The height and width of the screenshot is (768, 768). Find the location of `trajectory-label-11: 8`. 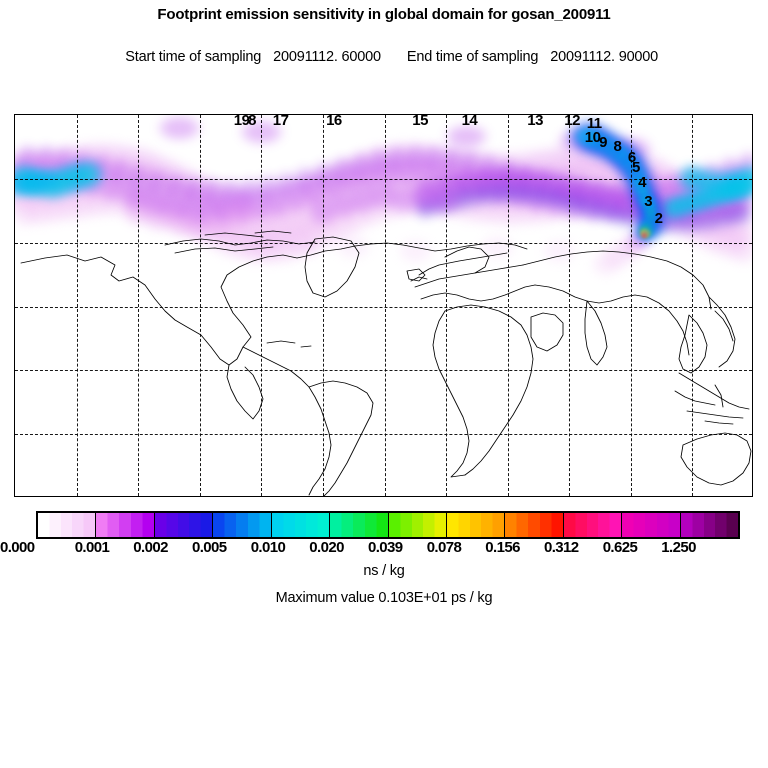

trajectory-label-11: 8 is located at coordinates (617, 146).